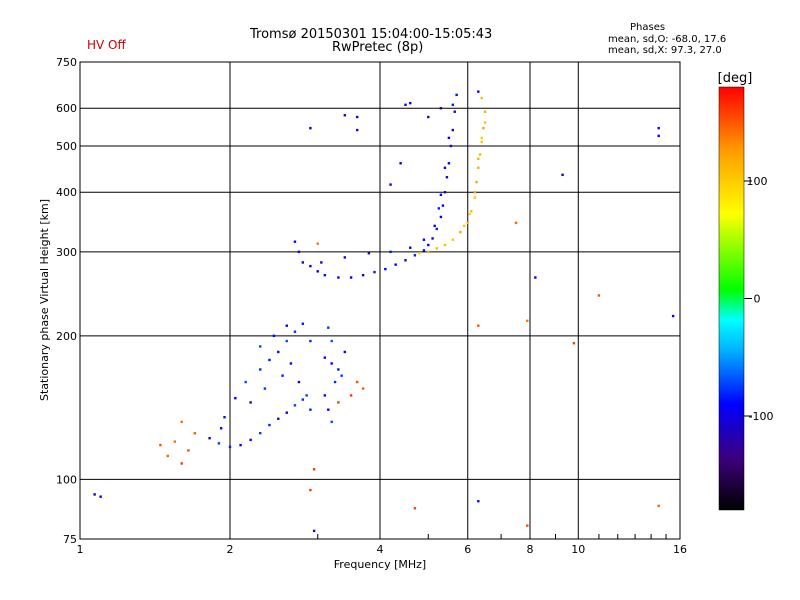  What do you see at coordinates (467, 549) in the screenshot?
I see `x-tick-label: 6` at bounding box center [467, 549].